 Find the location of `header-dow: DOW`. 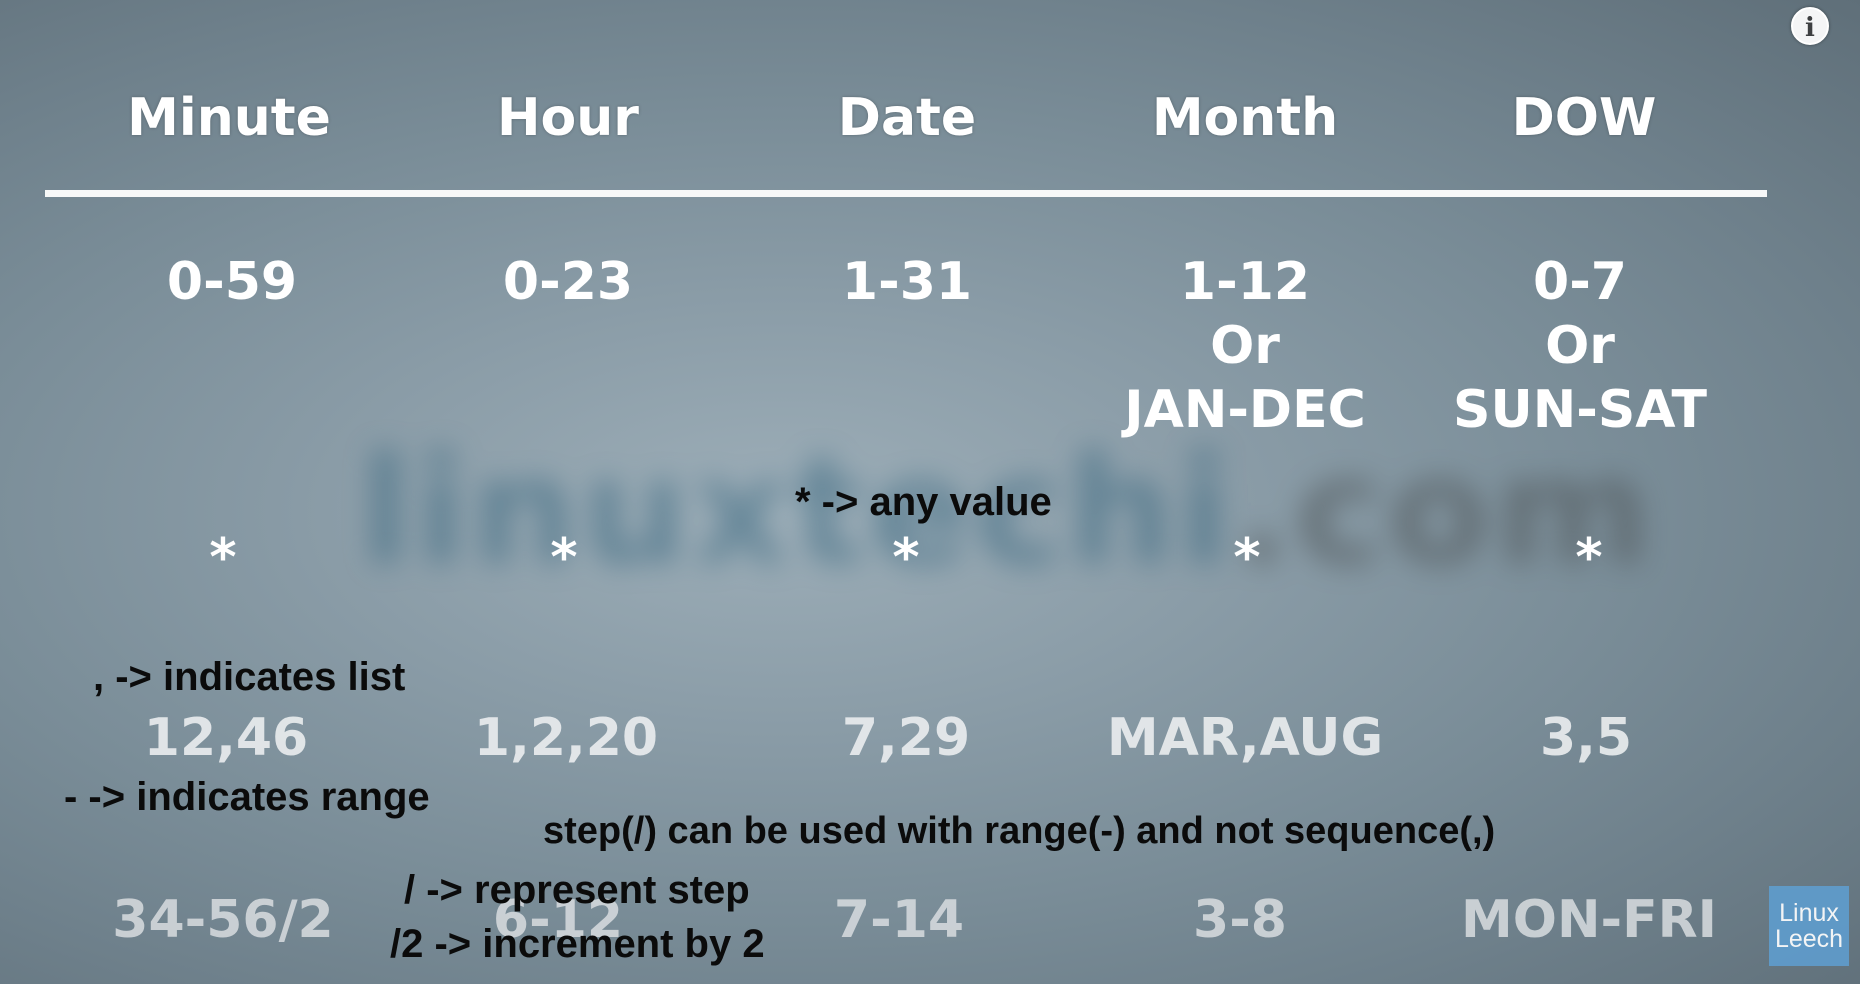

header-dow: DOW is located at coordinates (1584, 118).